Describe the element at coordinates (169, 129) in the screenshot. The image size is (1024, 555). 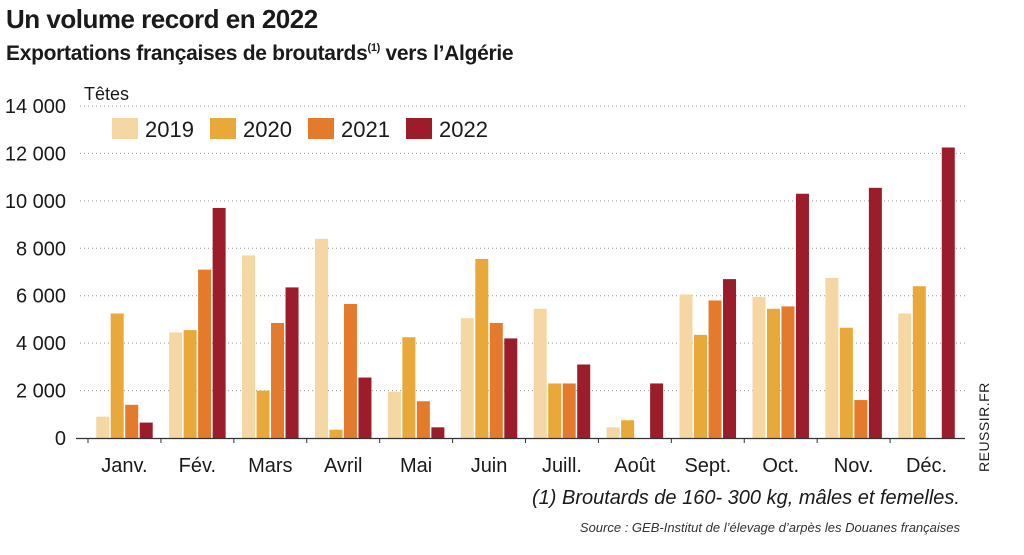
I see `legend-label-2019: 2019` at that location.